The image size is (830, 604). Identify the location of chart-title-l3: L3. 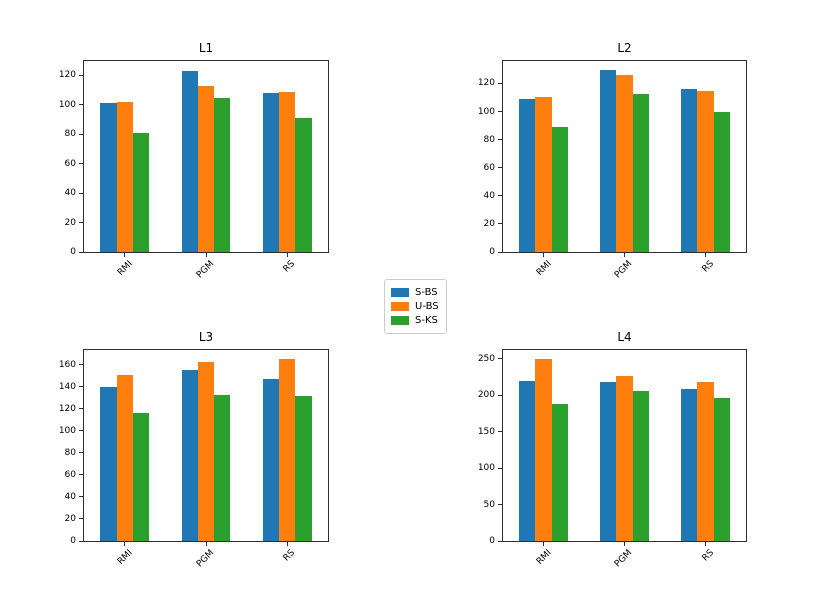
(206, 337).